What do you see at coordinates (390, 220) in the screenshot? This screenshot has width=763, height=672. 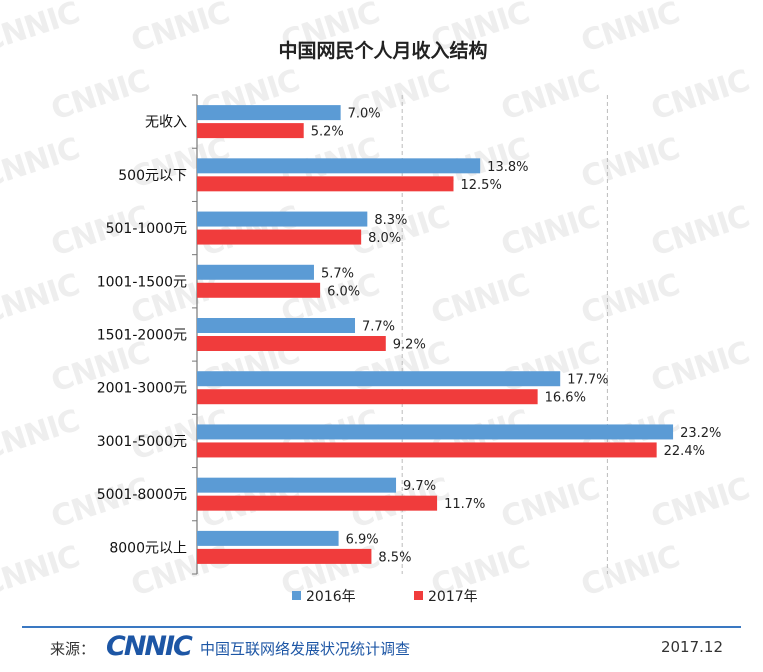 I see `data-label: 8.3%` at bounding box center [390, 220].